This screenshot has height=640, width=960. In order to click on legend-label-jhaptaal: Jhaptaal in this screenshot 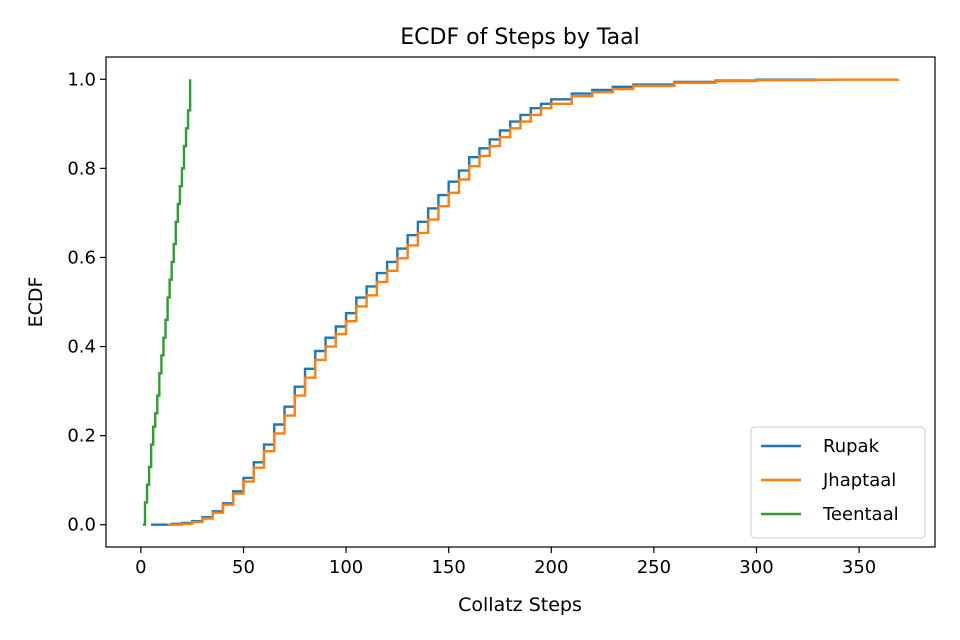, I will do `click(859, 480)`.